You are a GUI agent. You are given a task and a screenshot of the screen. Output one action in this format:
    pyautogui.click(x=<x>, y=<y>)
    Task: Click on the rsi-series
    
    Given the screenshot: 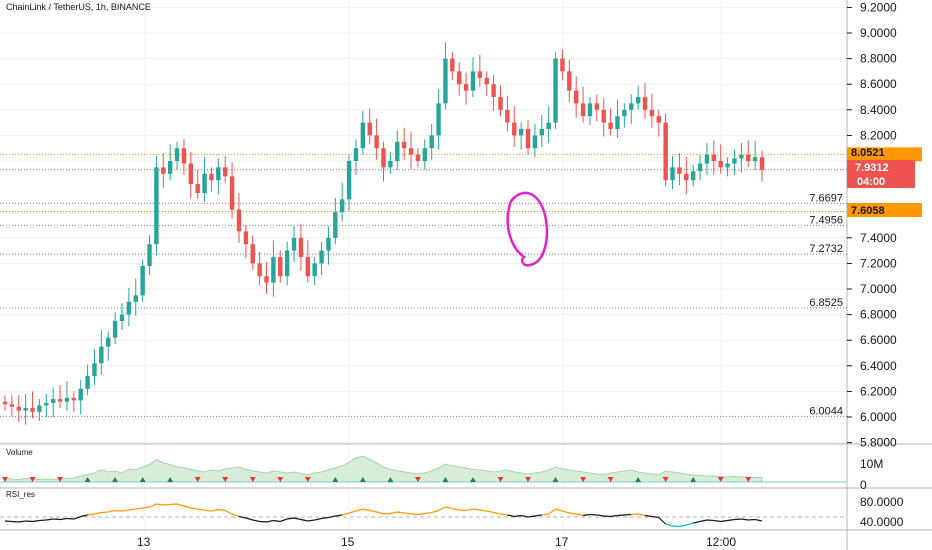 What is the action you would take?
    pyautogui.click(x=383, y=515)
    